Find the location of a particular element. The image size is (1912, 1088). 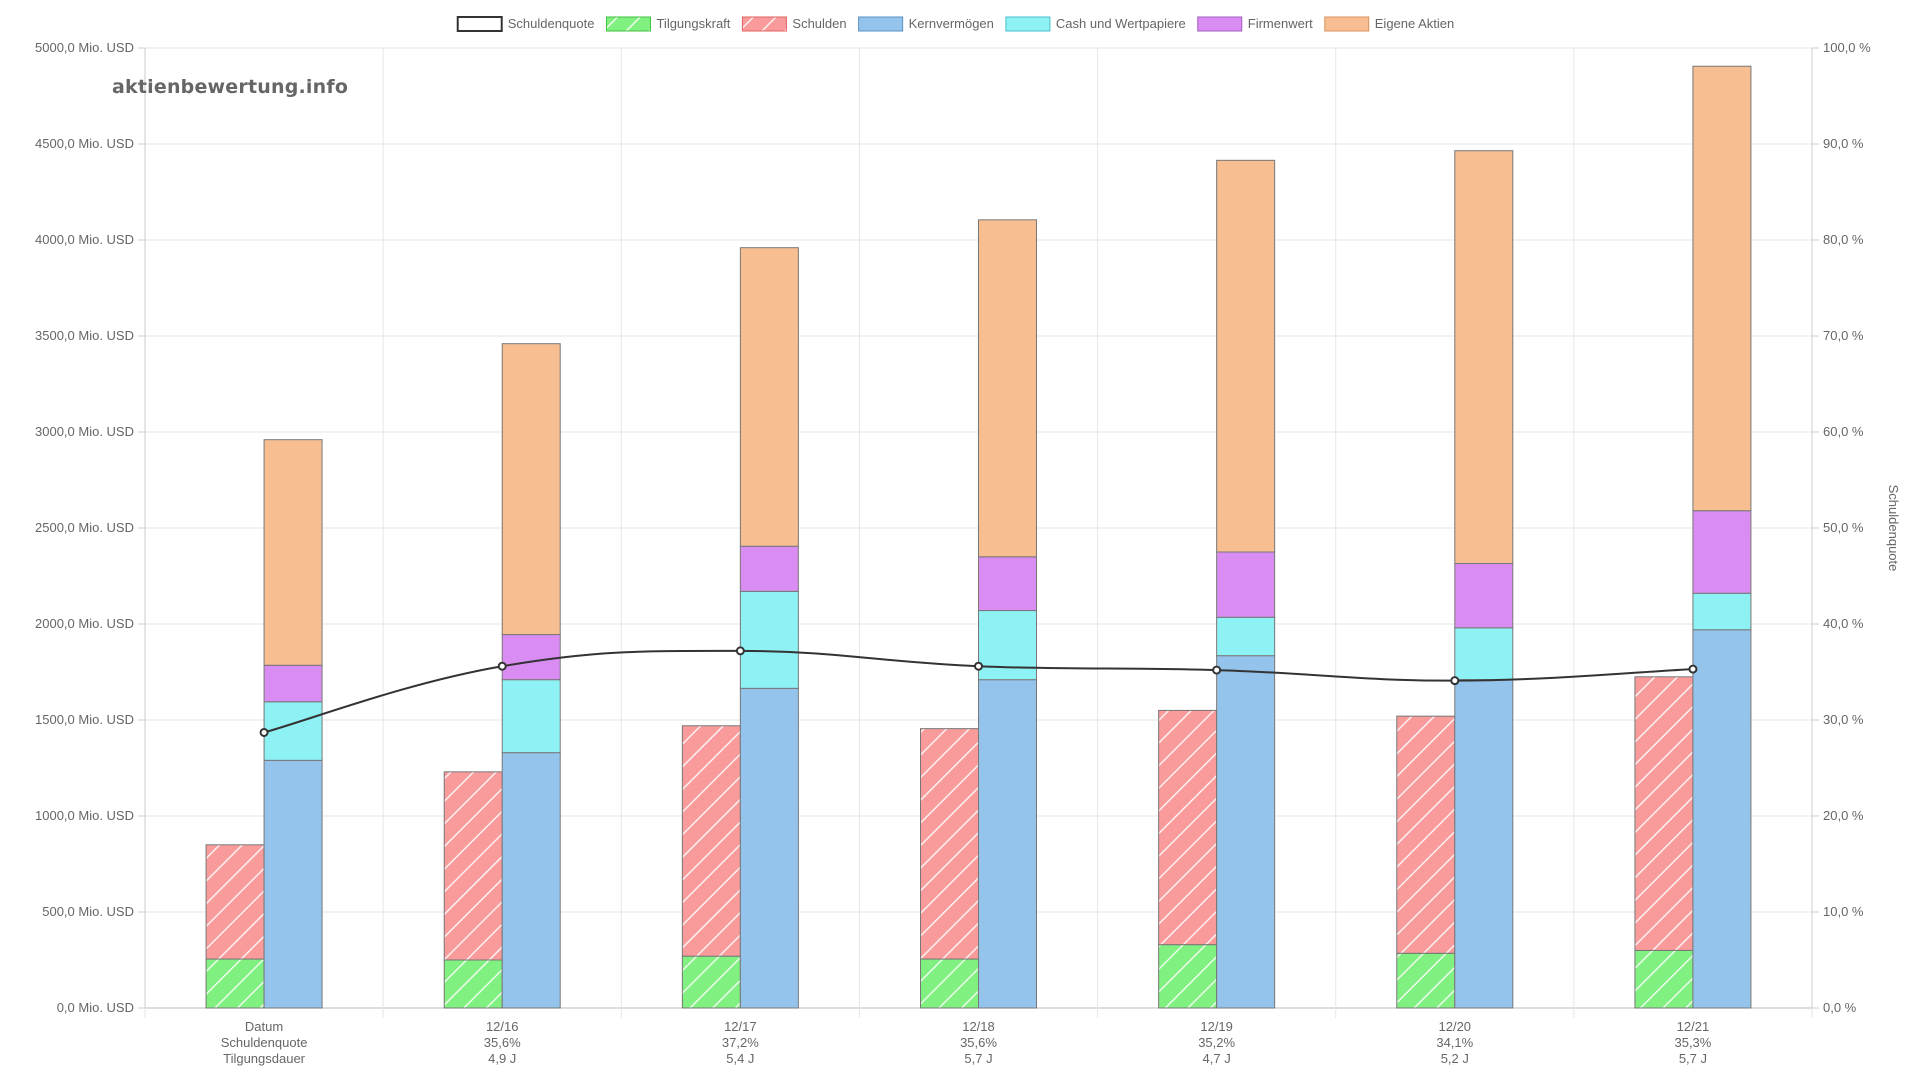

schuldenquote-line is located at coordinates (978, 691).